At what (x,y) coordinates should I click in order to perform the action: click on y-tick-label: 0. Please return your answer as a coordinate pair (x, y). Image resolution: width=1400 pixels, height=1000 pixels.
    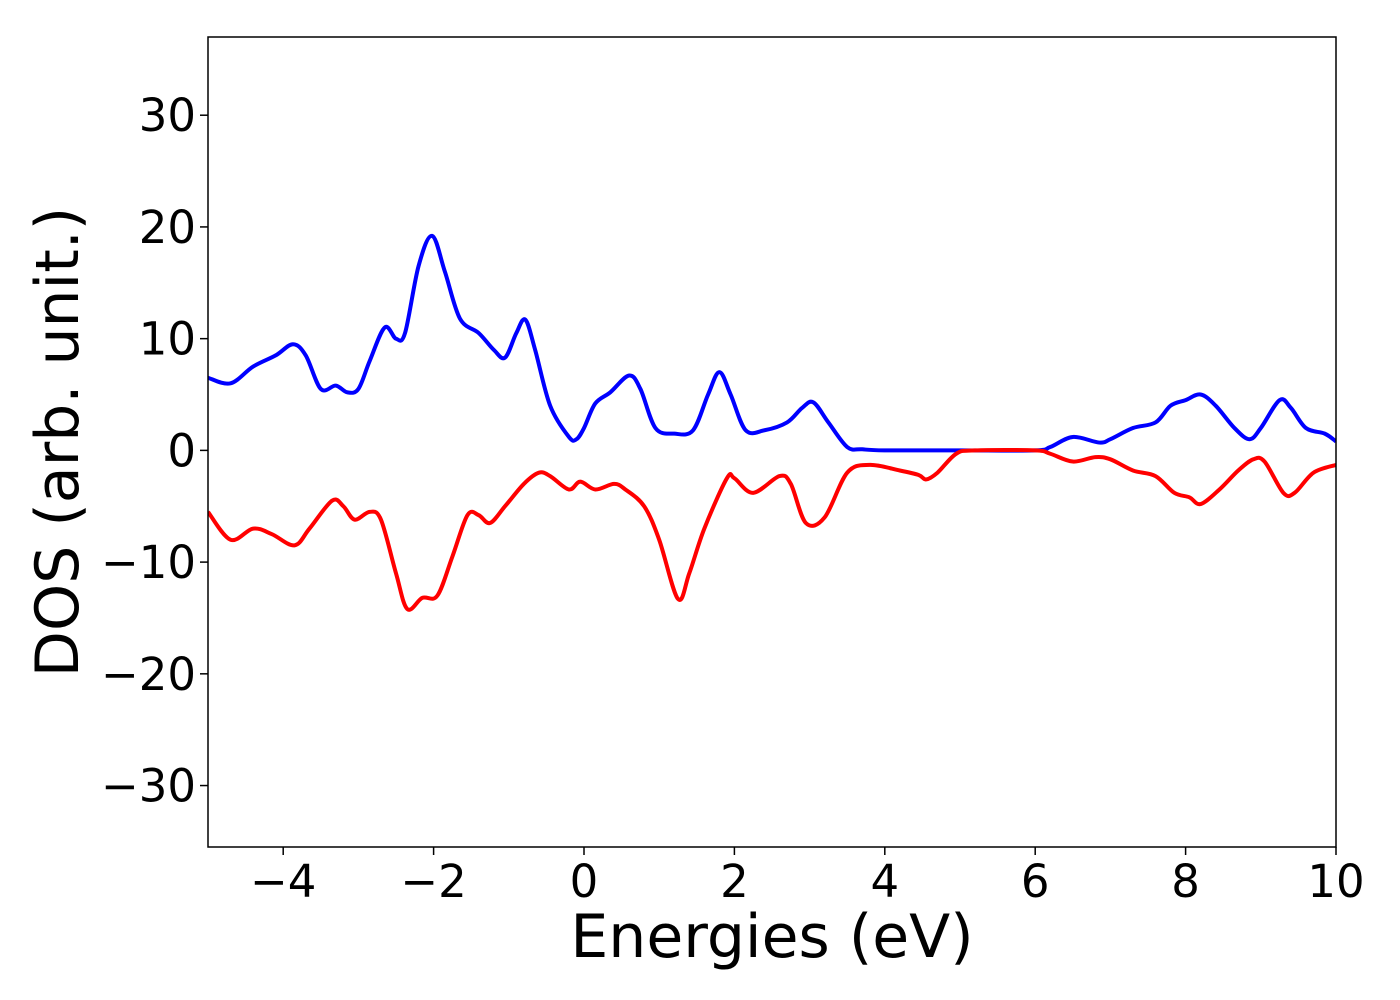
    Looking at the image, I should click on (181, 450).